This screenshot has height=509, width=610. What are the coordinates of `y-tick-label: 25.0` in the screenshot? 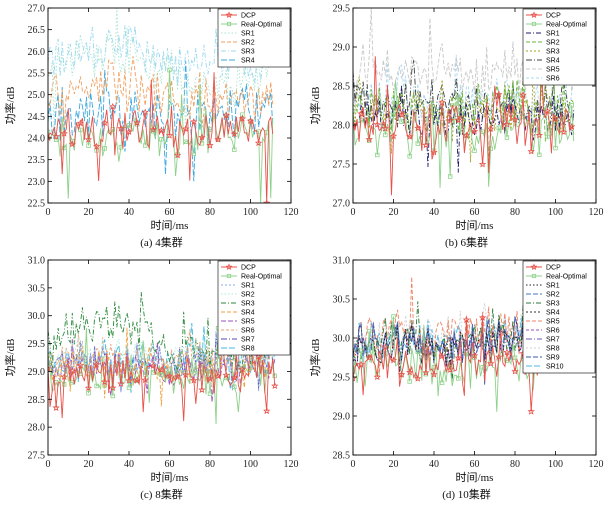 It's located at (37, 95).